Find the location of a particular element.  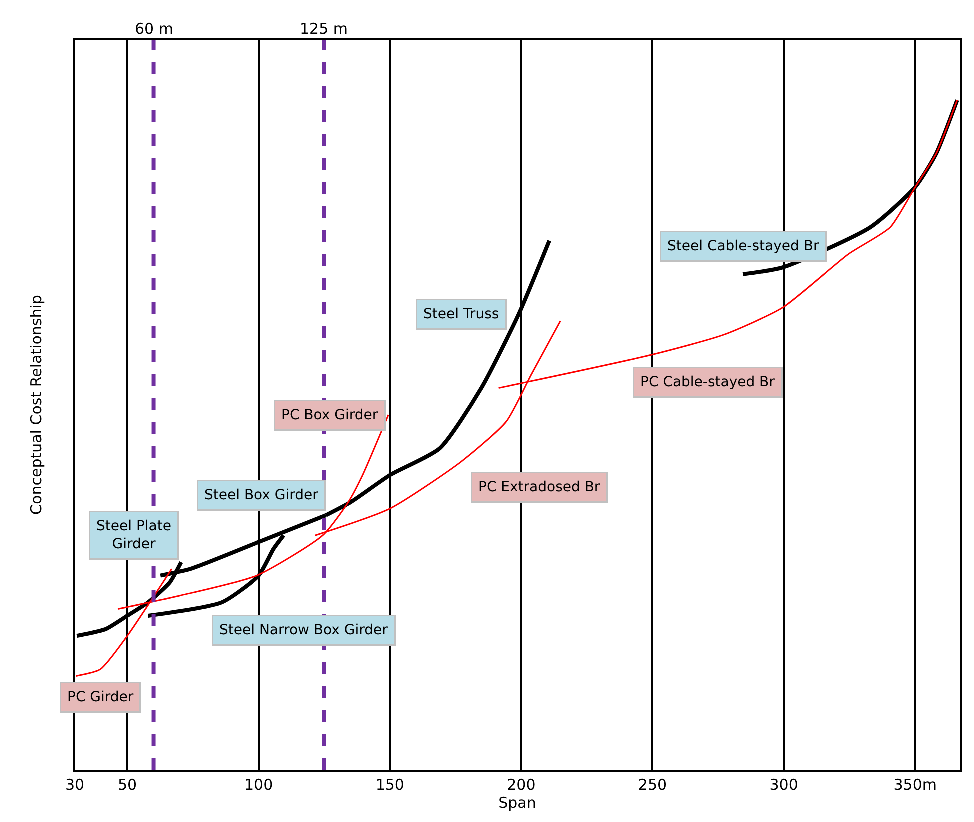

ref-line-label: 125 m is located at coordinates (324, 29).